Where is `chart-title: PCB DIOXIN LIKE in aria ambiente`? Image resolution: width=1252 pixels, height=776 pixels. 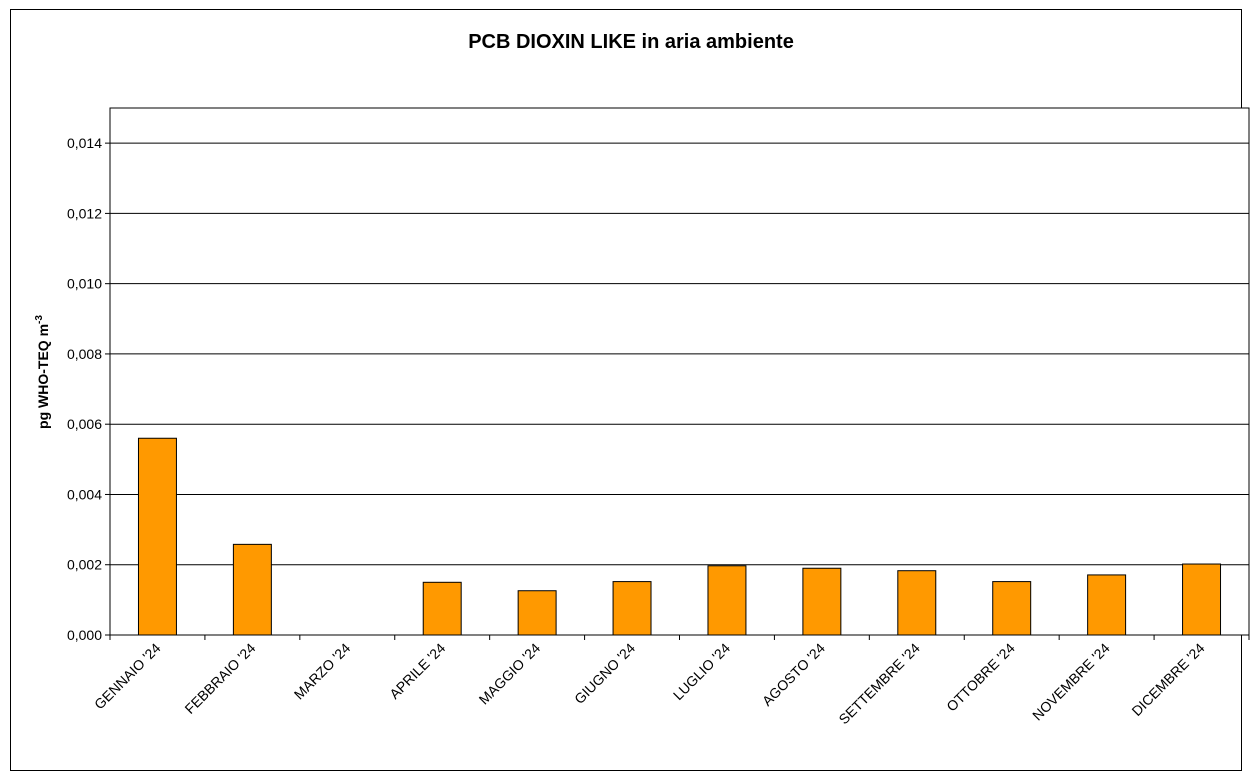 chart-title: PCB DIOXIN LIKE in aria ambiente is located at coordinates (631, 42).